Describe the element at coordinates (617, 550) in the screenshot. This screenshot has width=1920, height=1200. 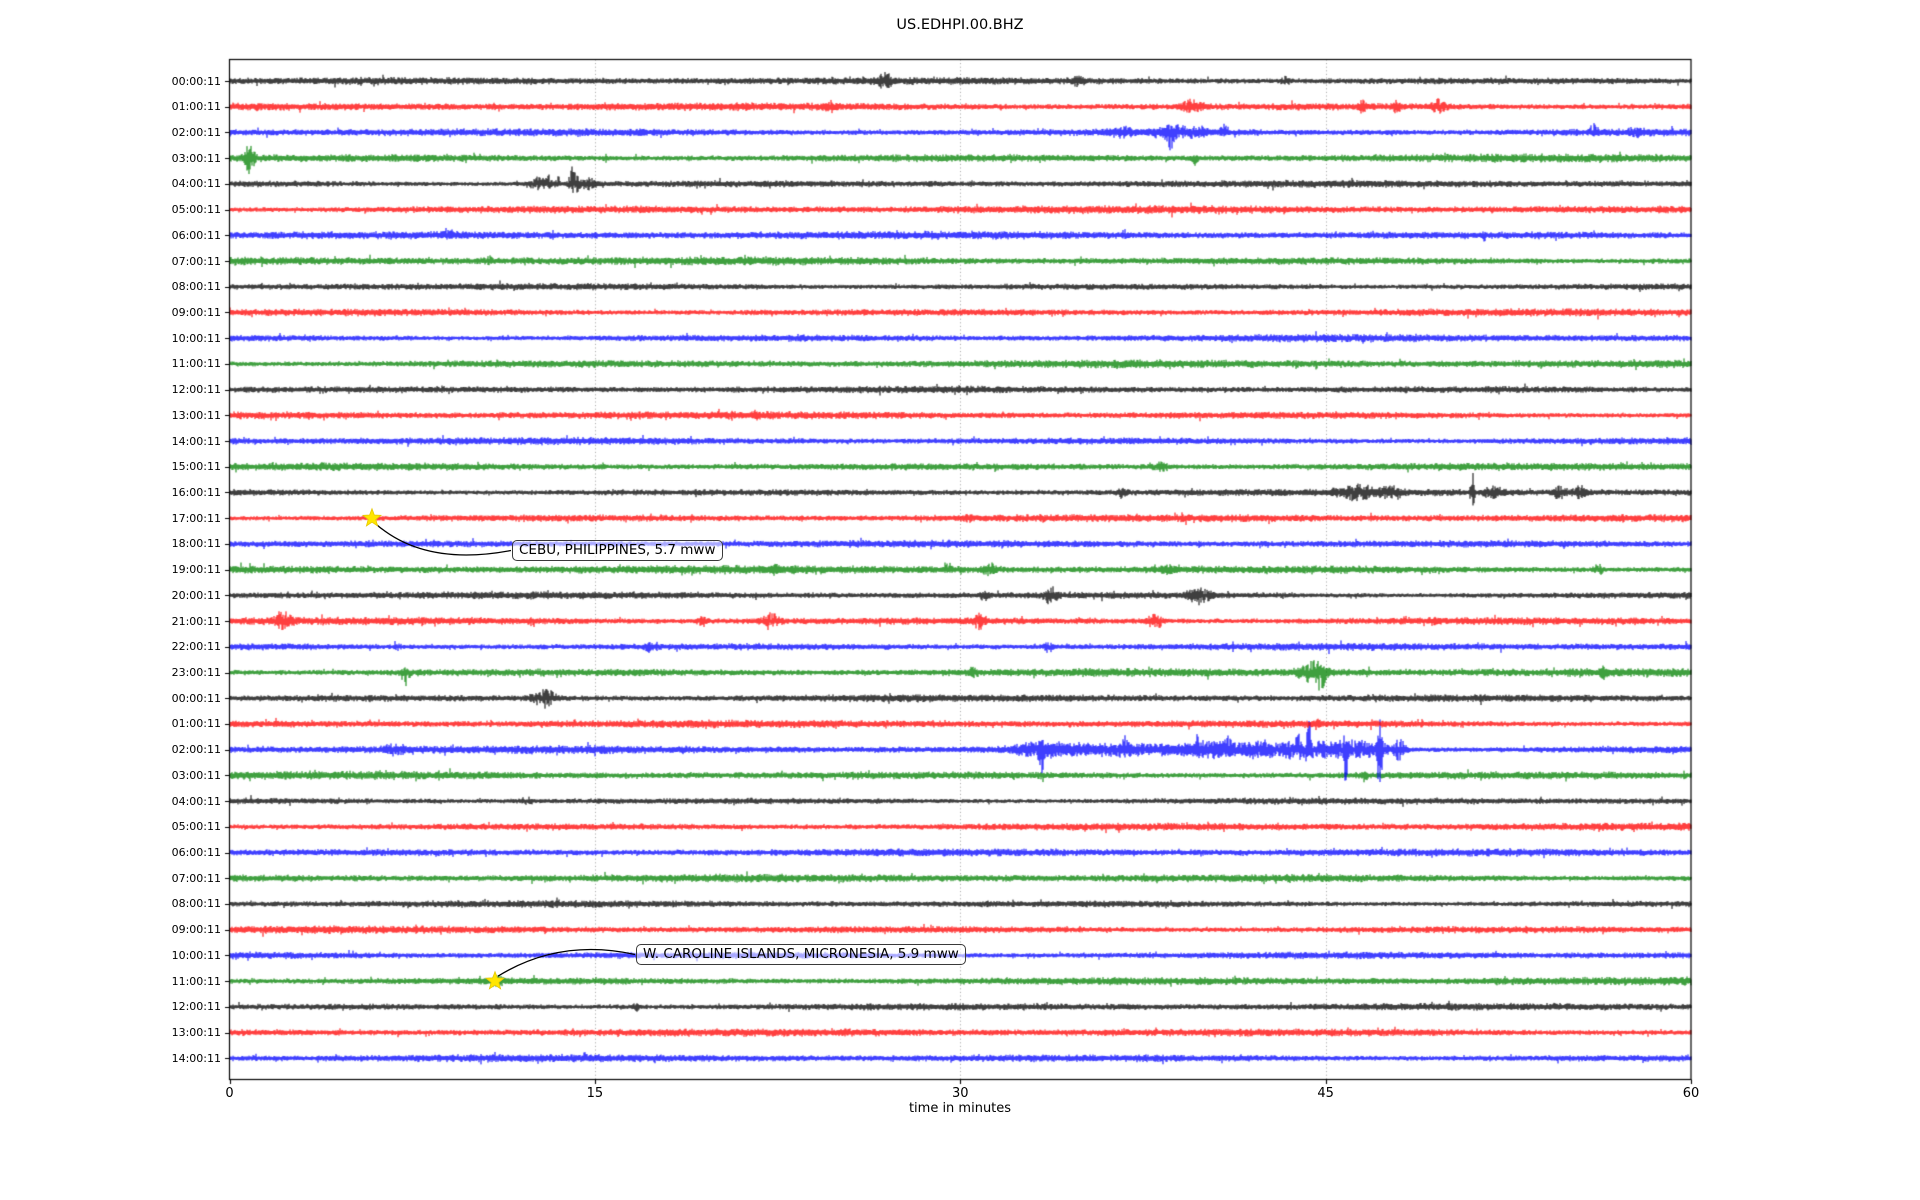
I see `event-label-cebu-philippines: CEBU, PHILIPPINES, 5.7 mww` at that location.